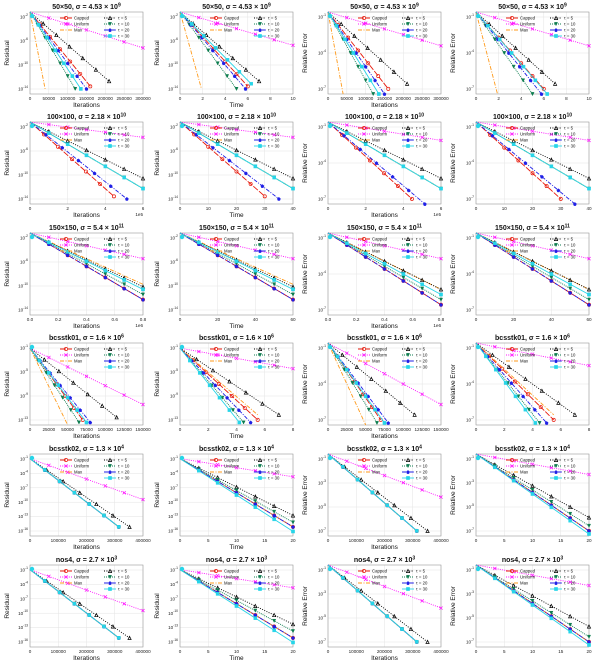 This screenshot has height=671, width=597. I want to click on x-tick-label: 60, so click(589, 319).